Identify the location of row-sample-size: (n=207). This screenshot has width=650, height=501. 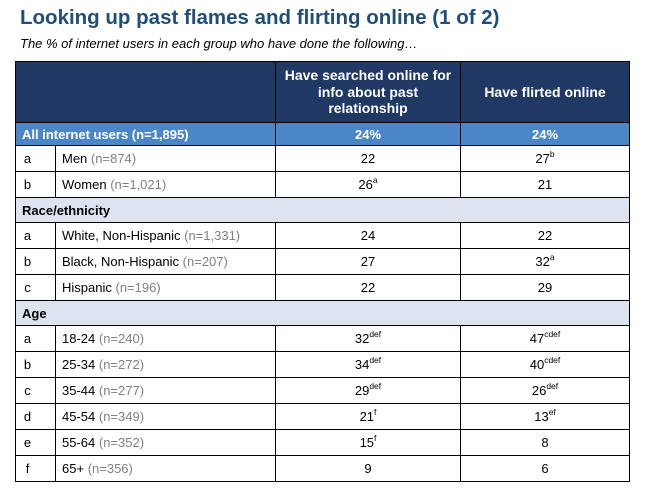
(205, 261).